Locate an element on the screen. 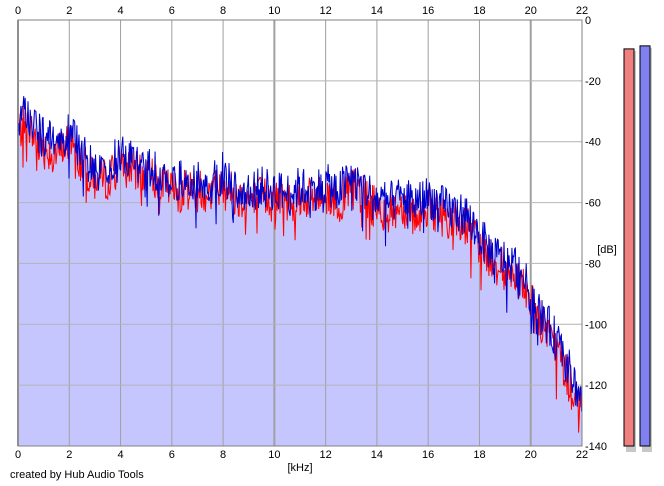  x-tick-label-bottom: 0 is located at coordinates (18, 455).